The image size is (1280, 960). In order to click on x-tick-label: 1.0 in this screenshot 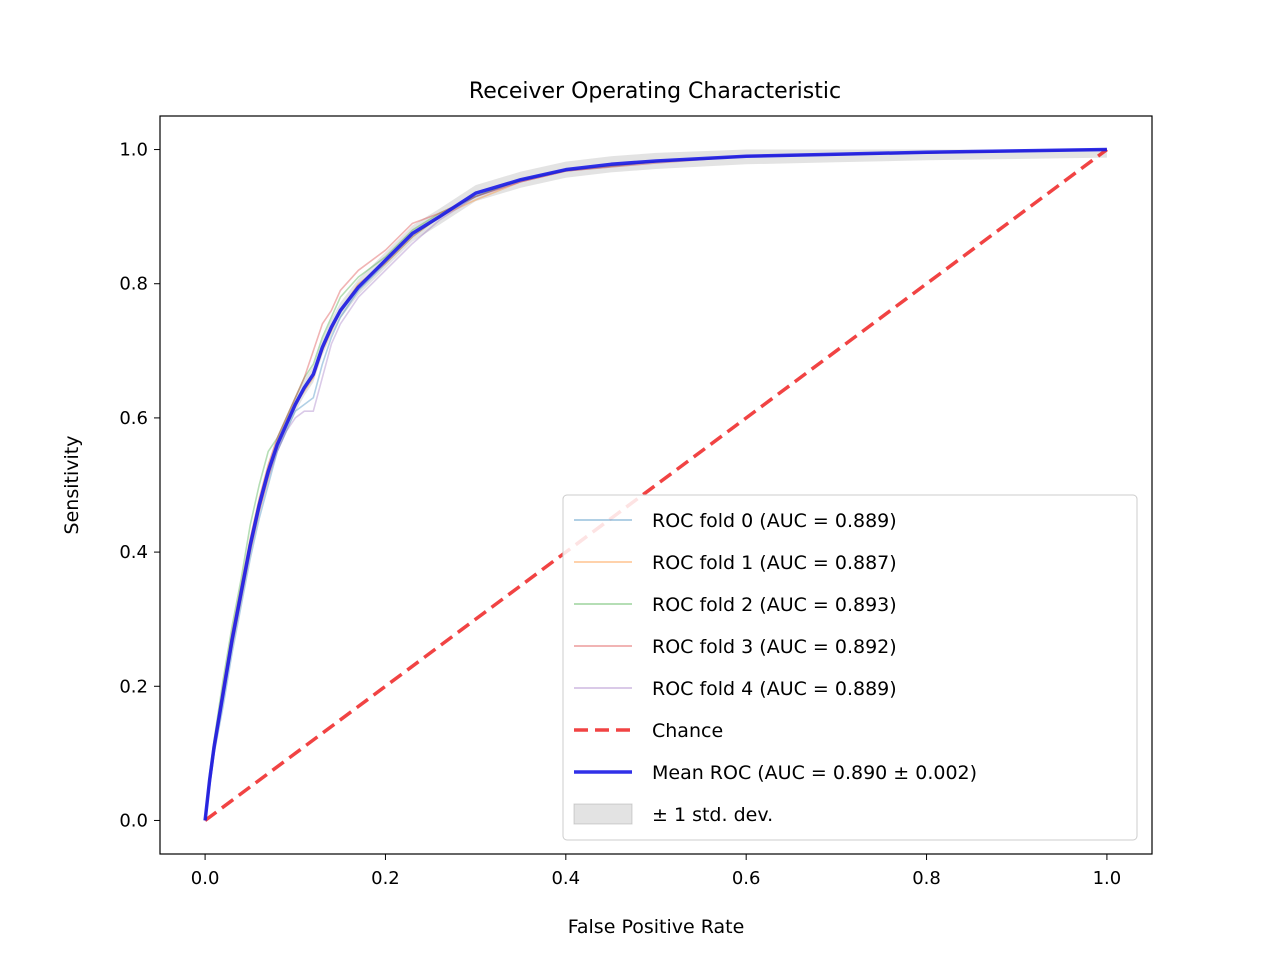, I will do `click(1107, 878)`.